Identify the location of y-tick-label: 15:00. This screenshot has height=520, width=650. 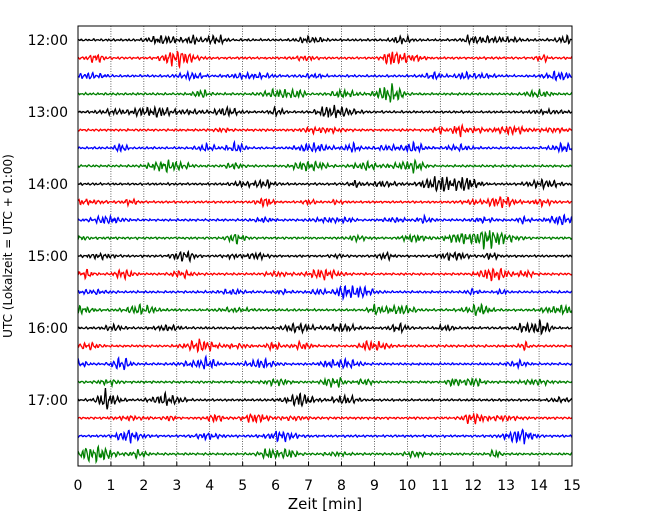
(48, 257).